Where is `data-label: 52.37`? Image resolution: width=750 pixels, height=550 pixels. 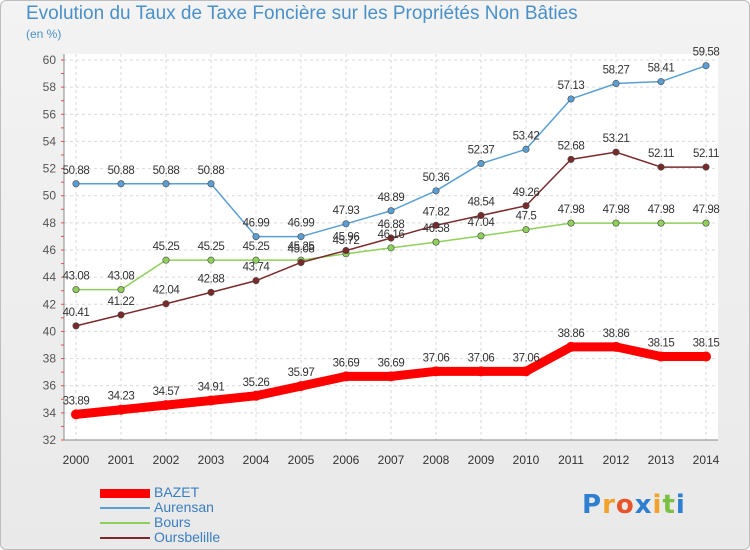 data-label: 52.37 is located at coordinates (481, 151).